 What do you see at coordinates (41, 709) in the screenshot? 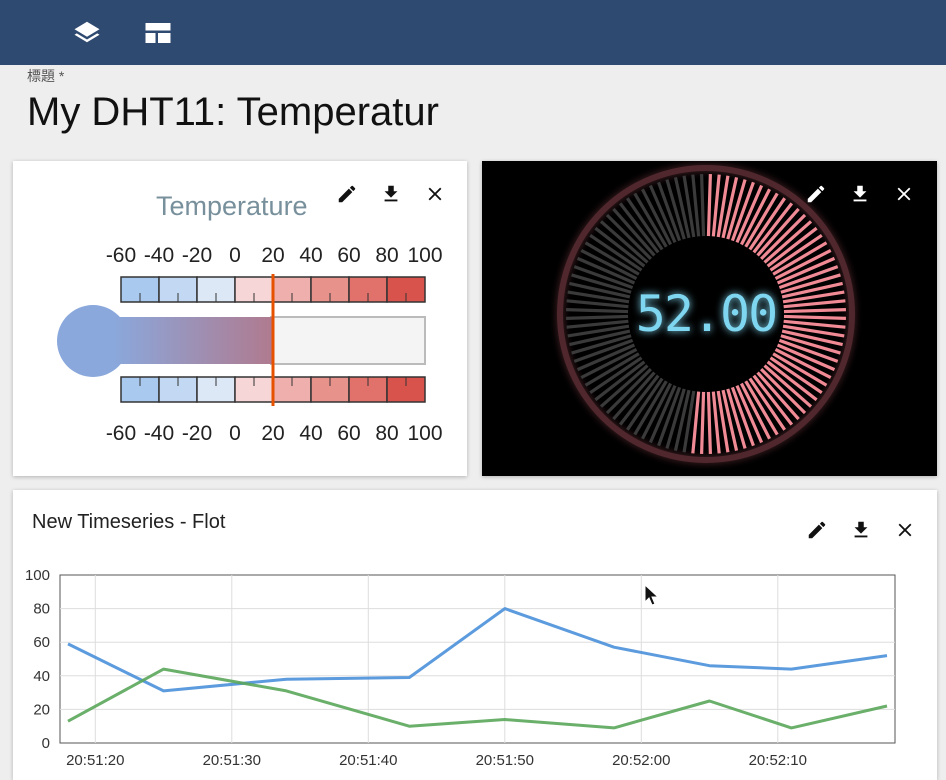
I see `y-tick-label: 20` at bounding box center [41, 709].